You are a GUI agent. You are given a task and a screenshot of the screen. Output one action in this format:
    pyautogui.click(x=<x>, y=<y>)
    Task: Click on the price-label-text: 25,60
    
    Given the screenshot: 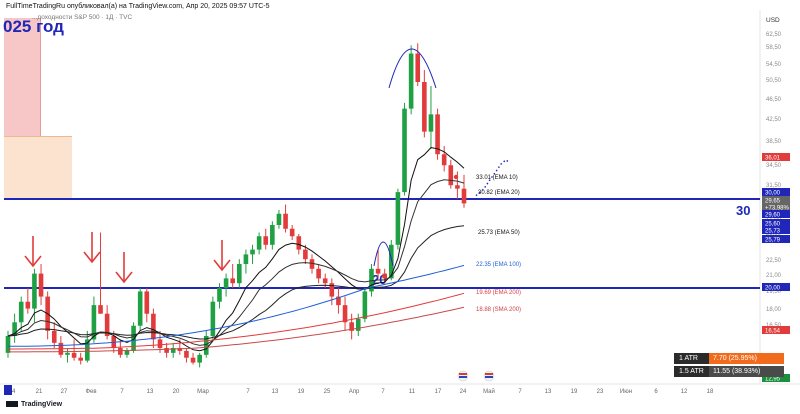 What is the action you would take?
    pyautogui.click(x=773, y=225)
    